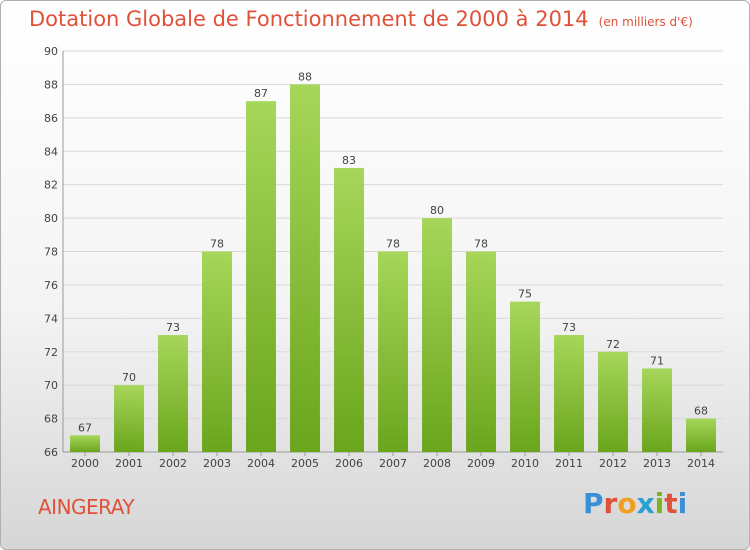 The width and height of the screenshot is (750, 550). What do you see at coordinates (51, 252) in the screenshot?
I see `y-tick-label: 78` at bounding box center [51, 252].